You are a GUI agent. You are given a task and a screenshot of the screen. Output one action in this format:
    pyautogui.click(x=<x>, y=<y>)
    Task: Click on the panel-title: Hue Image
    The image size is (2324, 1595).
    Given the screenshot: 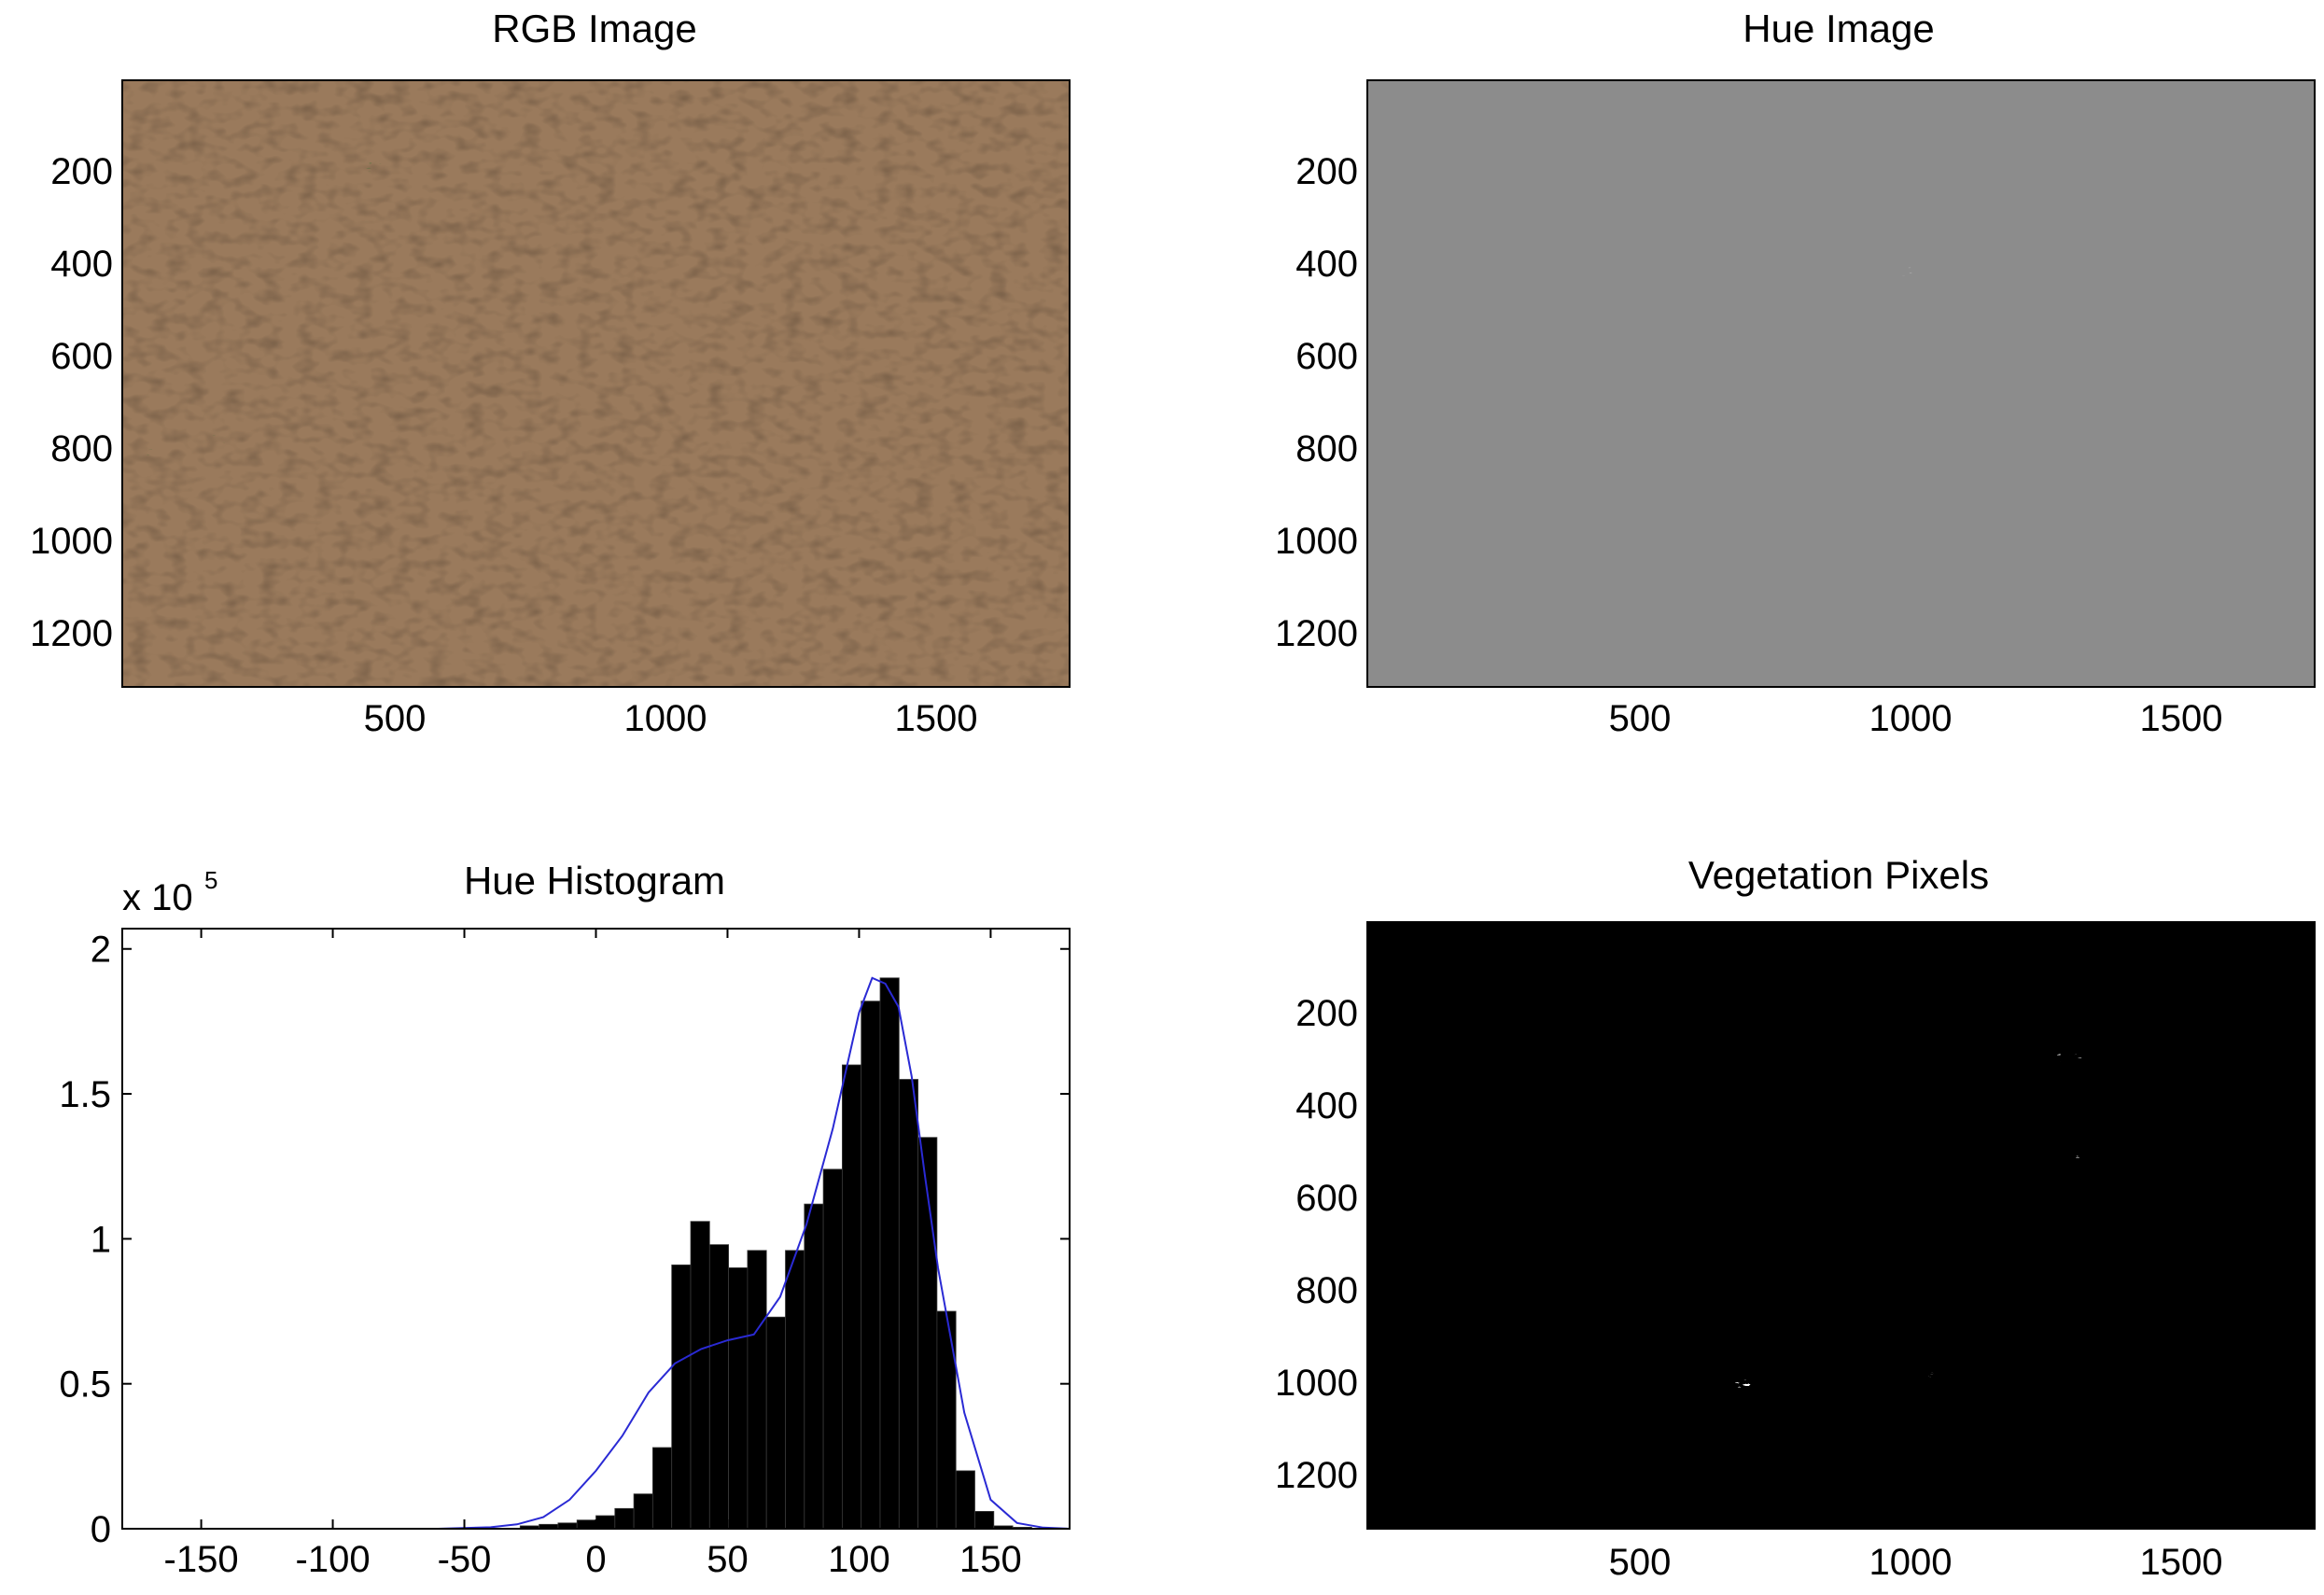 What is the action you would take?
    pyautogui.click(x=1838, y=28)
    